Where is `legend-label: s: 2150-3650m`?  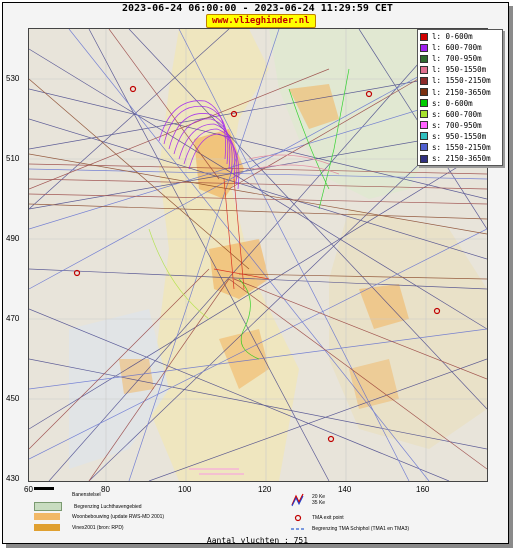
legend-label: s: 2150-3650m is located at coordinates (461, 159).